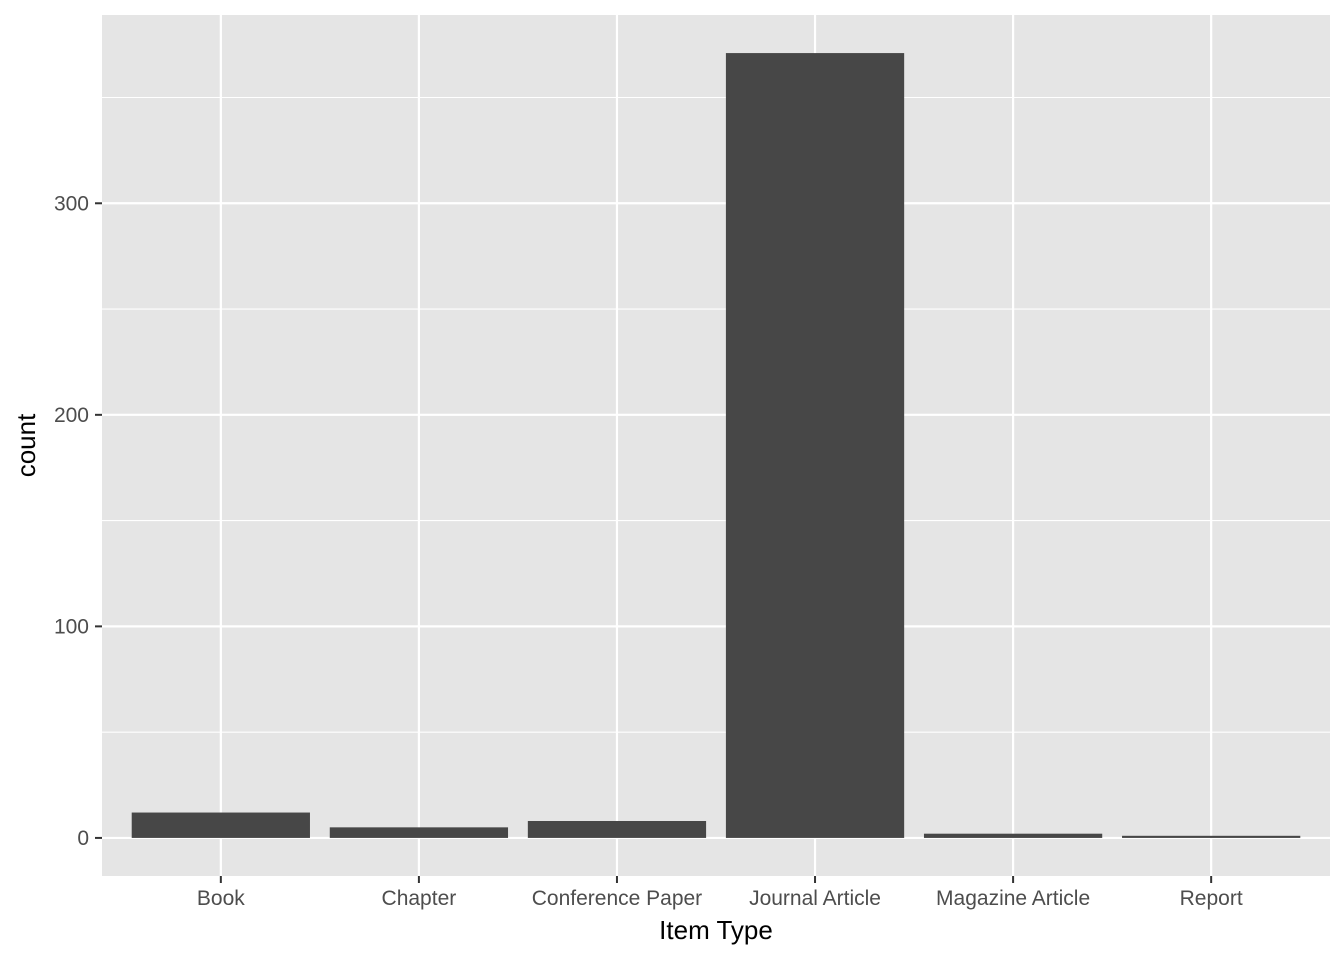  What do you see at coordinates (617, 829) in the screenshot?
I see `bar-conference-paper` at bounding box center [617, 829].